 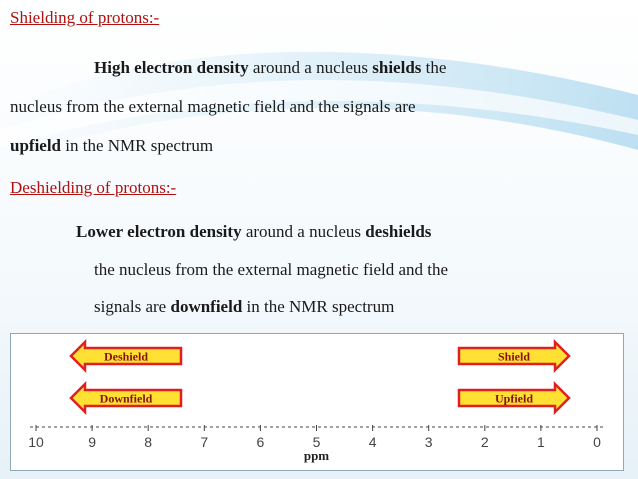 I want to click on arrow-upfield, so click(x=514, y=398).